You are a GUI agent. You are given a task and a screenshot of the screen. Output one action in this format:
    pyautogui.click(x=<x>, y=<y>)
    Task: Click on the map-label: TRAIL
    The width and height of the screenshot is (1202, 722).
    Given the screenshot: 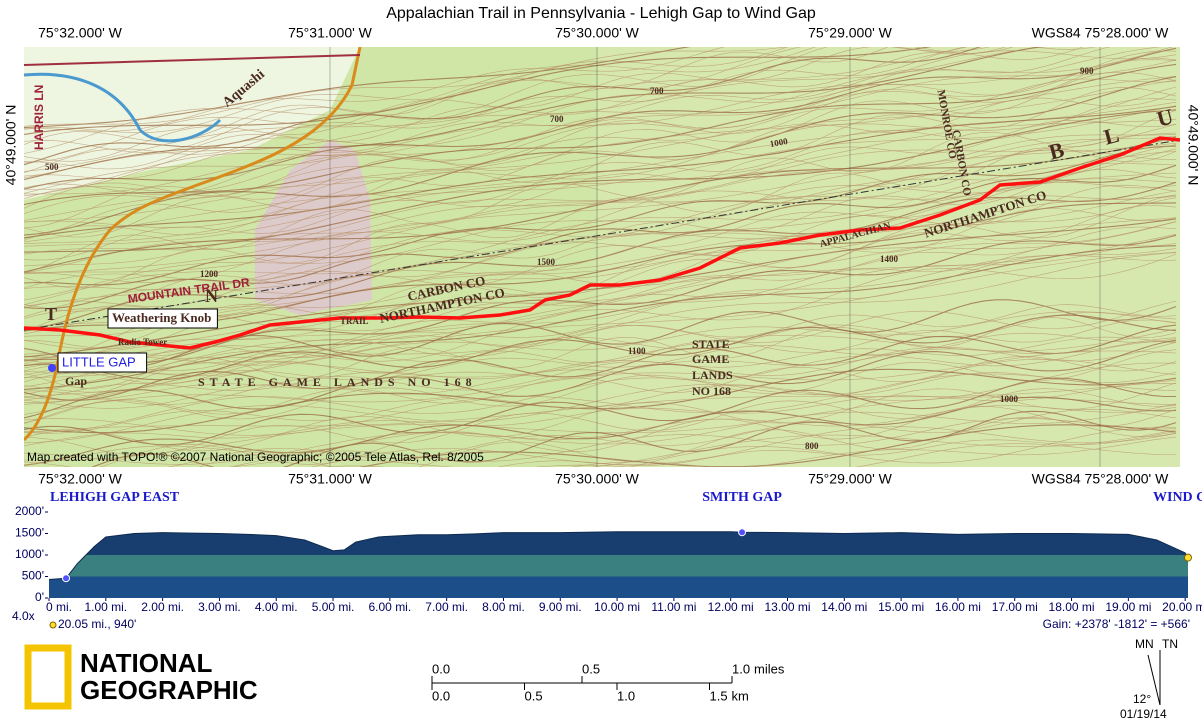 What is the action you would take?
    pyautogui.click(x=354, y=321)
    